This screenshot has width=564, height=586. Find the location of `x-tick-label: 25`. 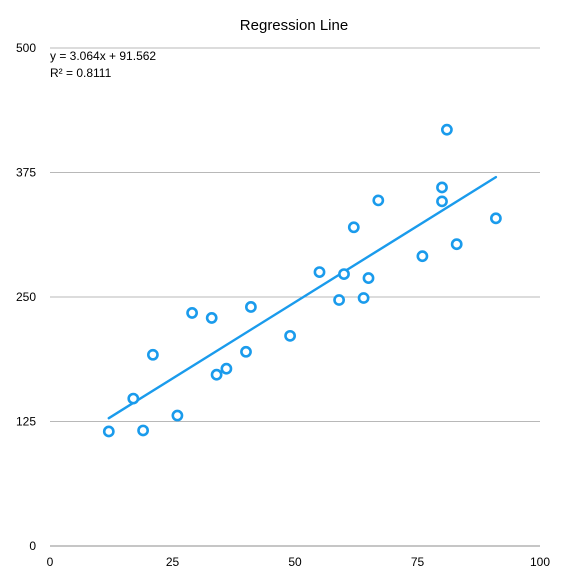

x-tick-label: 25 is located at coordinates (173, 562).